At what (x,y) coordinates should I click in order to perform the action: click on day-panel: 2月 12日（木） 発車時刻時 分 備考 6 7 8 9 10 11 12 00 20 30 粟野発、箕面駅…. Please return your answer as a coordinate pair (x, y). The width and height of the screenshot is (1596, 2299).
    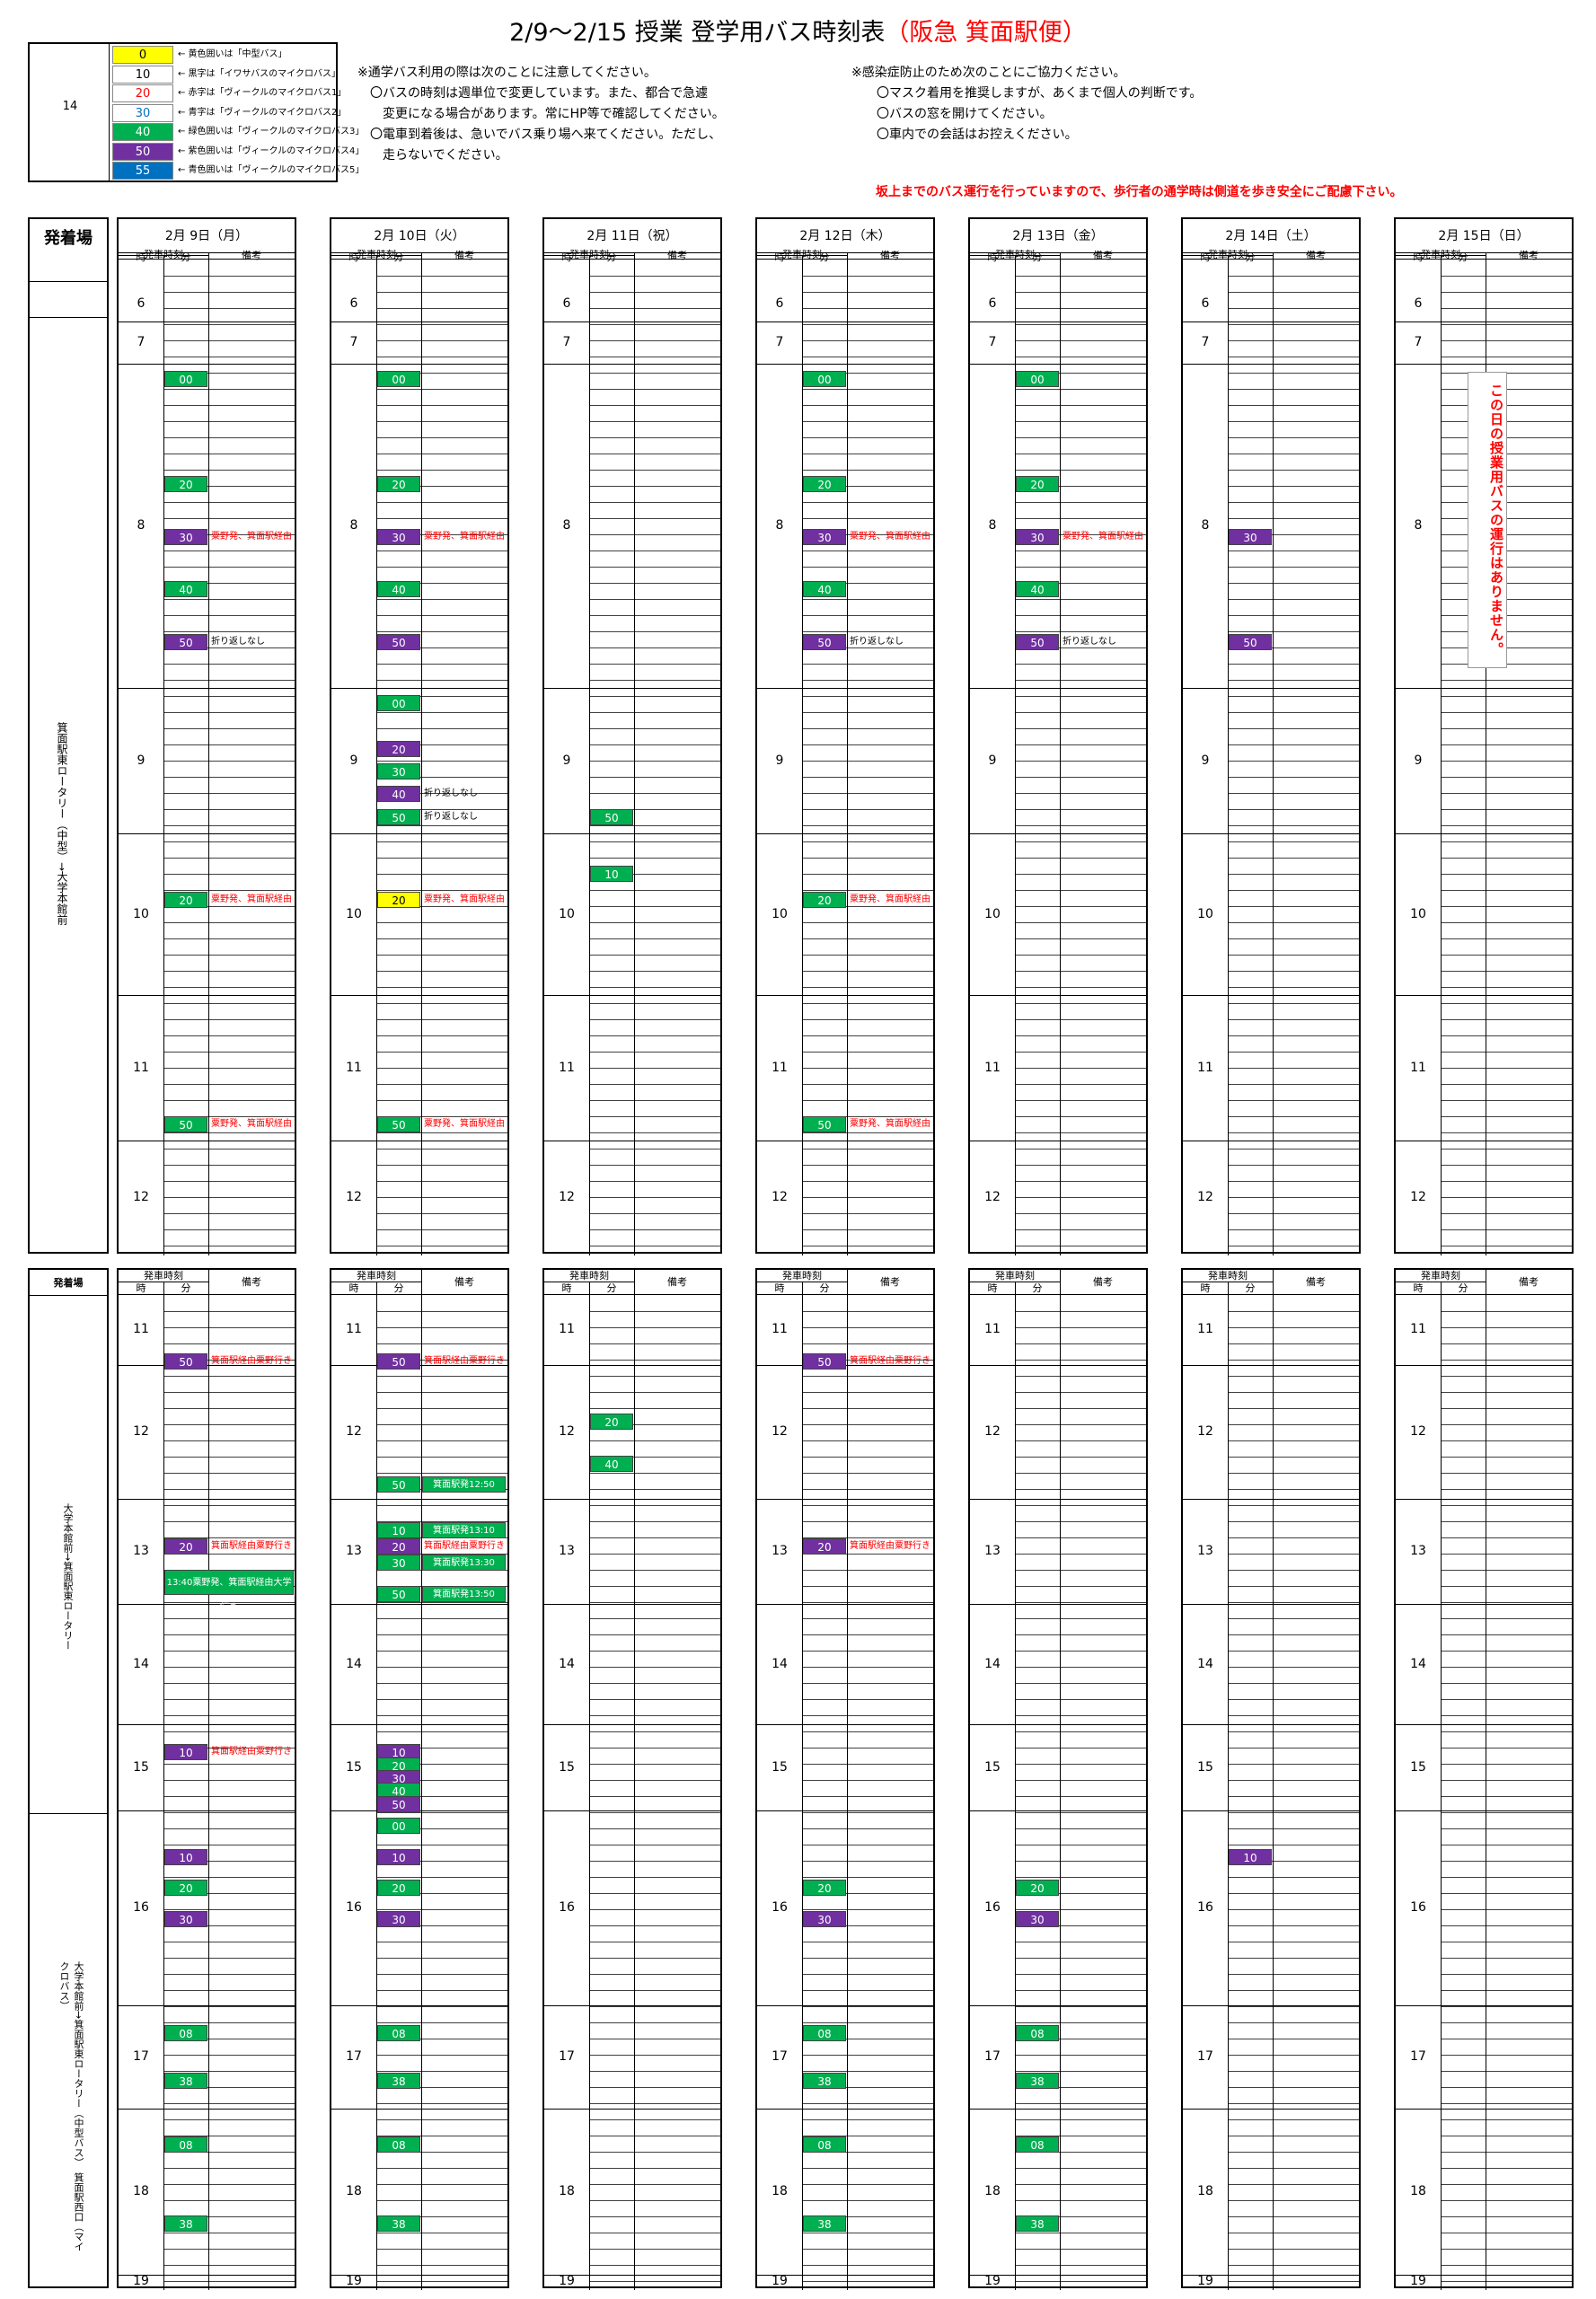
    Looking at the image, I should click on (845, 736).